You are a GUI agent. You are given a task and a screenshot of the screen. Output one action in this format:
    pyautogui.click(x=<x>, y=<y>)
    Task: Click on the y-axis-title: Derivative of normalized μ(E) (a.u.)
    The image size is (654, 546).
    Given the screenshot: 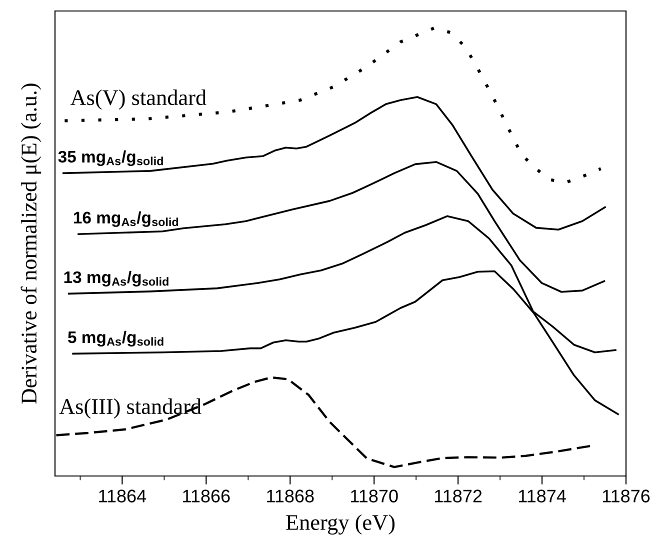 What is the action you would take?
    pyautogui.click(x=31, y=244)
    